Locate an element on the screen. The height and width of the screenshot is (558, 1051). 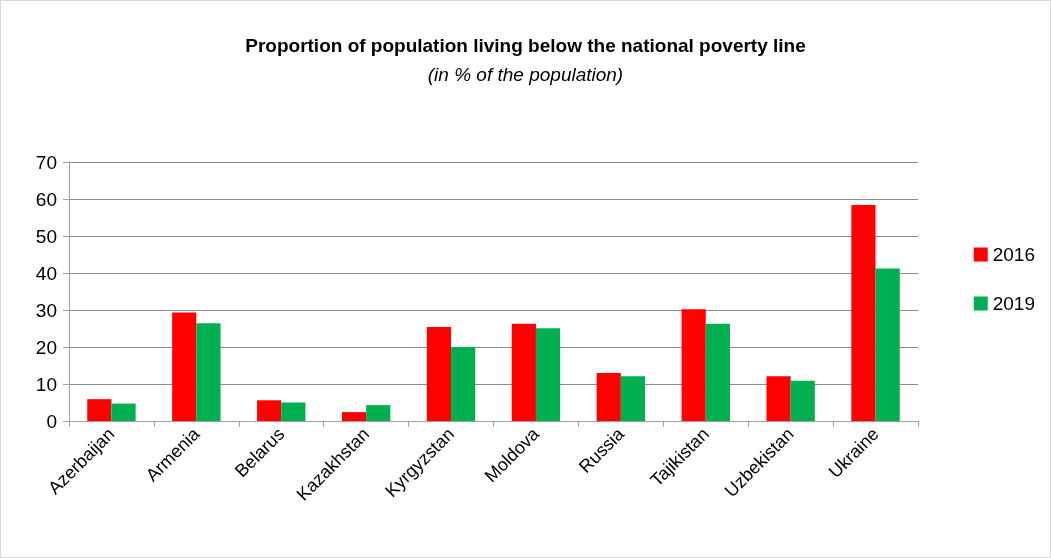
y-tick-label: 30 is located at coordinates (46, 310).